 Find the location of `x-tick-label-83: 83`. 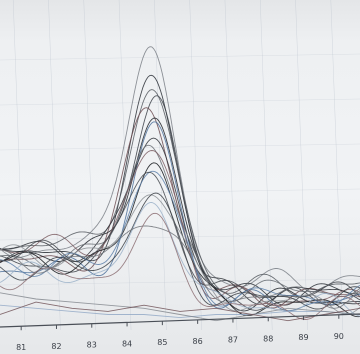

x-tick-label-83: 83 is located at coordinates (92, 345).